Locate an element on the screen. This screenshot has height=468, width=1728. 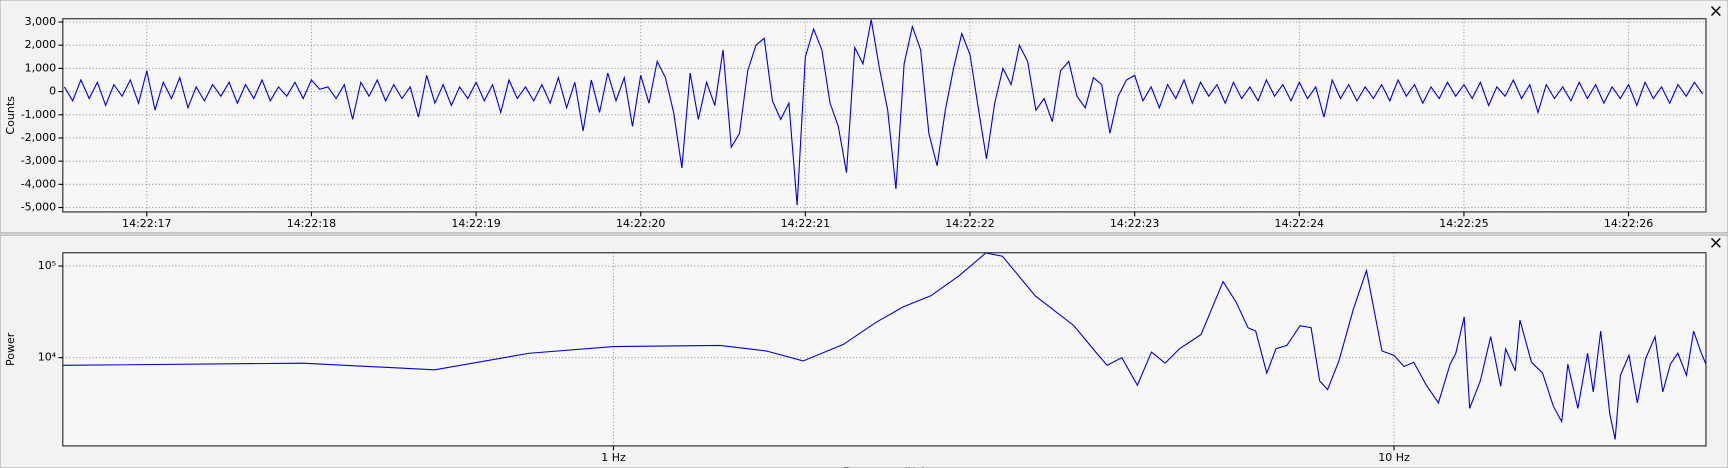
x-tick-label: 14:22:25 is located at coordinates (1463, 223).